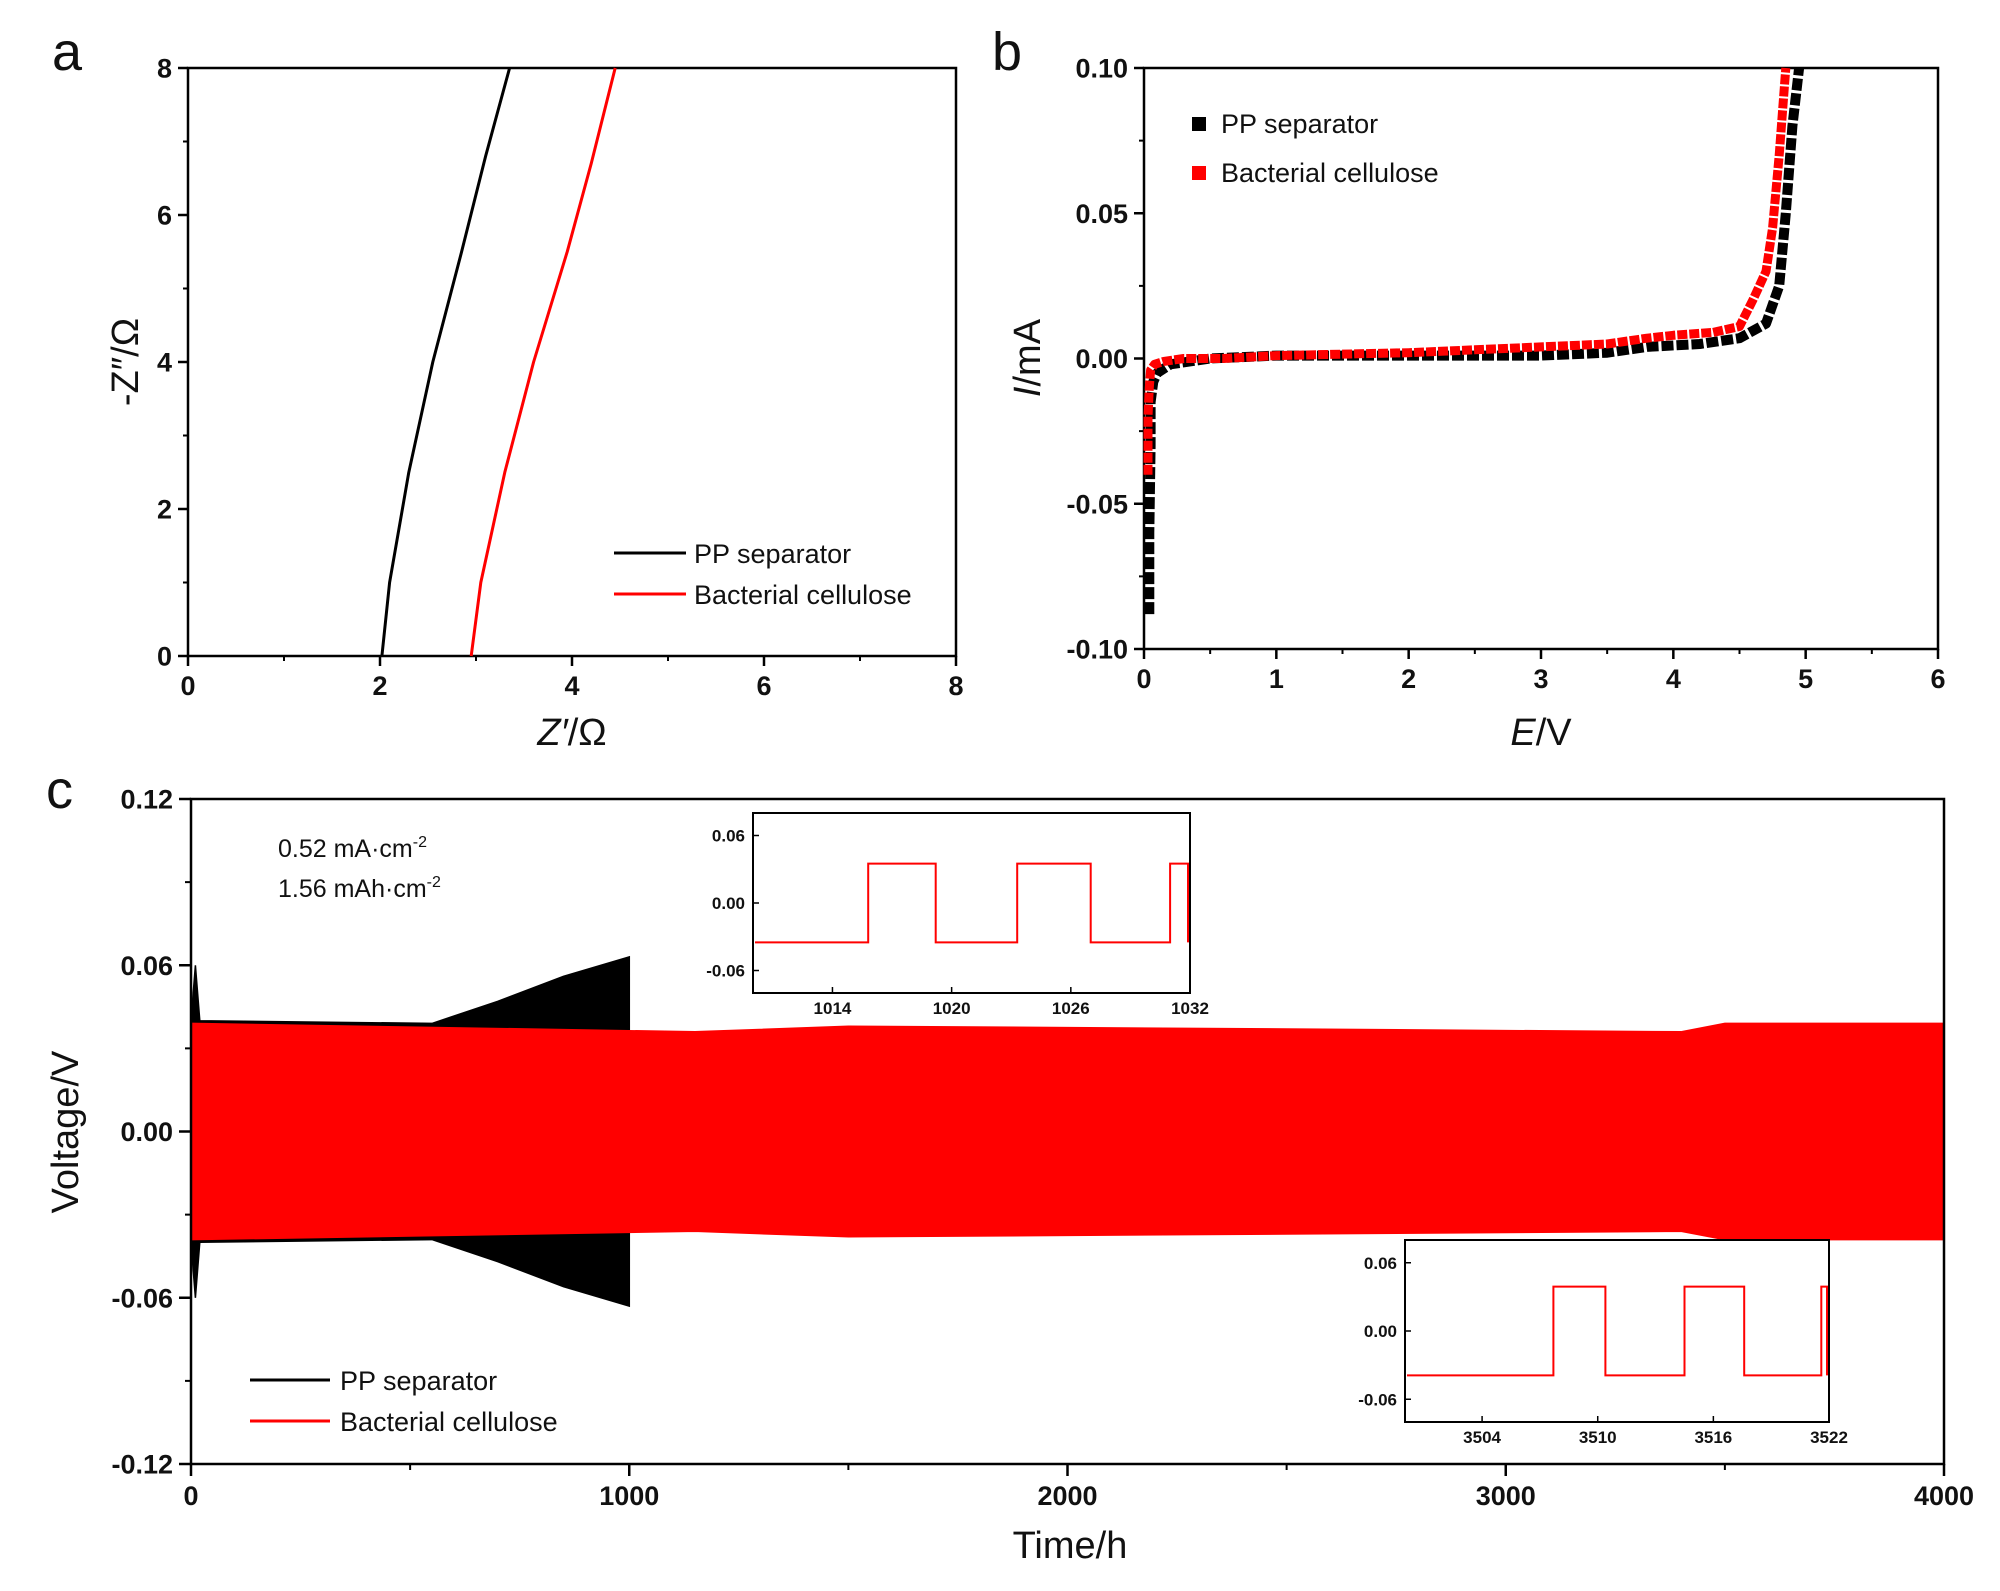 The image size is (2000, 1591). I want to click on x-axis-label-b: E/V, so click(1541, 733).